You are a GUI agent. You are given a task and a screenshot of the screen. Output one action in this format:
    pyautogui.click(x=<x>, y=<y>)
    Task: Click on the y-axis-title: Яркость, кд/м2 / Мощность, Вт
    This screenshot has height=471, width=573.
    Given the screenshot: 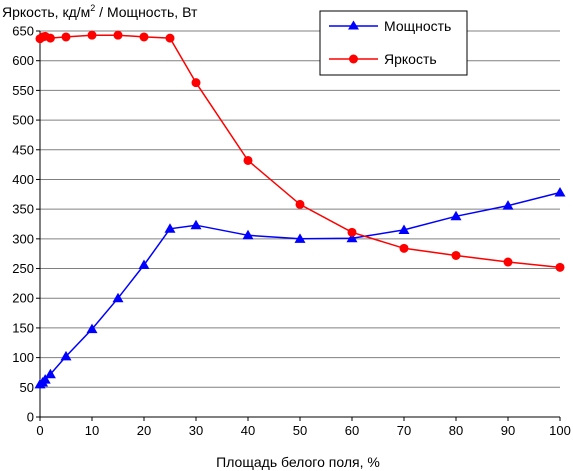 What is the action you would take?
    pyautogui.click(x=100, y=11)
    